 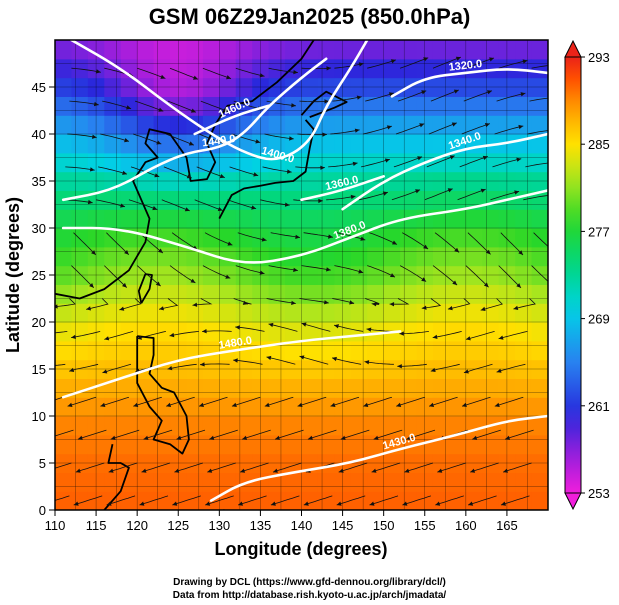 I want to click on coastline, so click(x=324, y=104).